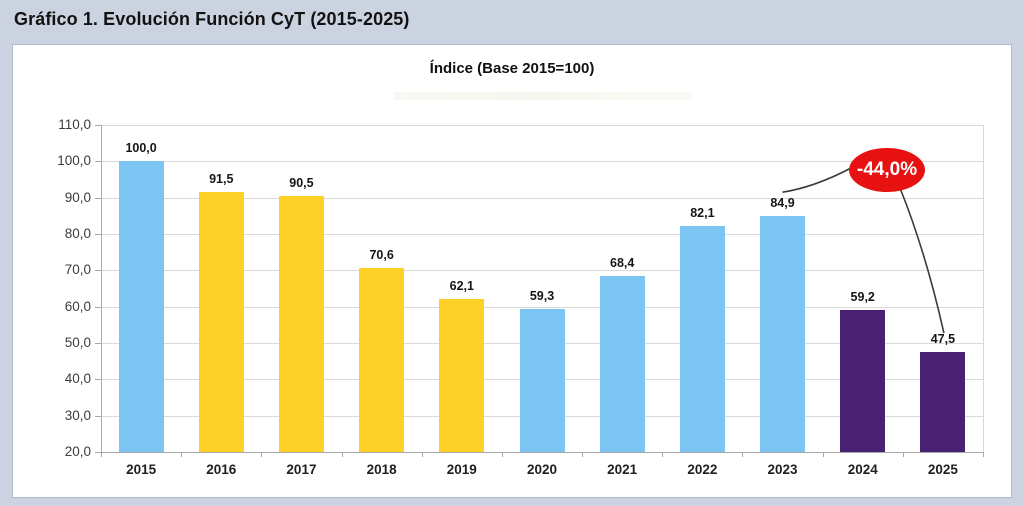 The height and width of the screenshot is (506, 1024). What do you see at coordinates (221, 179) in the screenshot?
I see `bar-value-label: 91,5` at bounding box center [221, 179].